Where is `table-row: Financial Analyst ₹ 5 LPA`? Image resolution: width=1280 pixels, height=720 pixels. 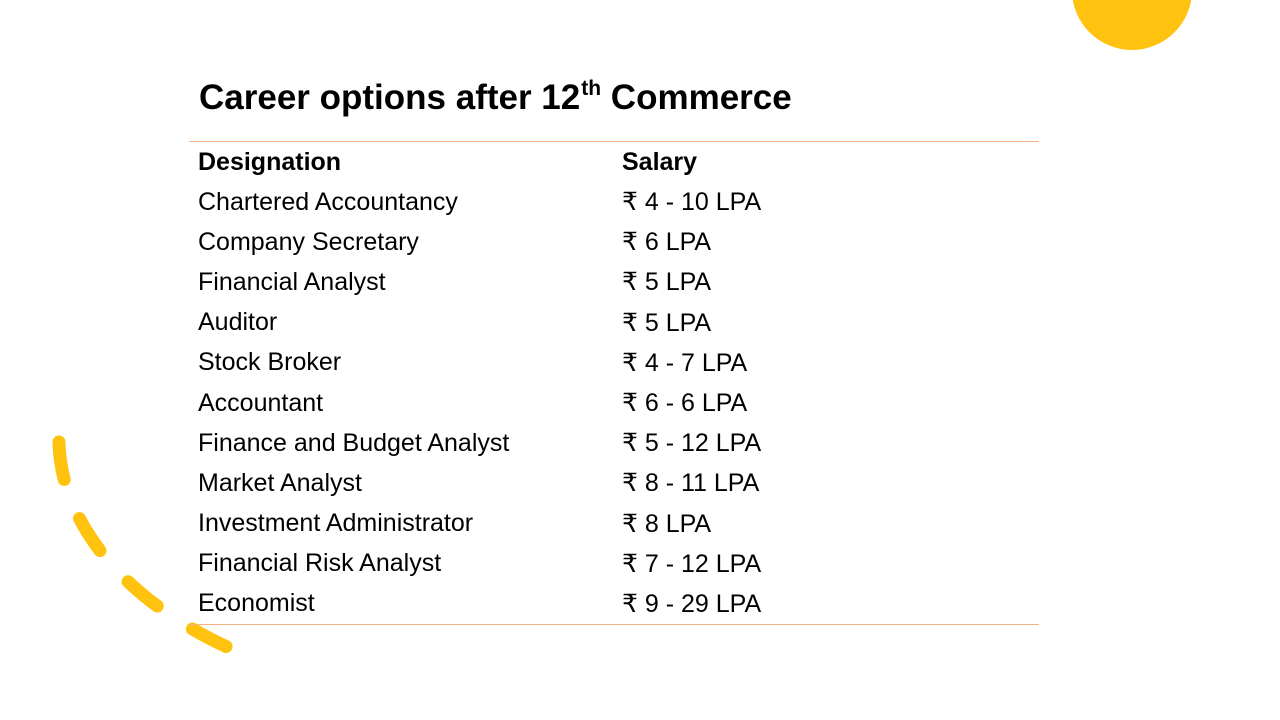 table-row: Financial Analyst ₹ 5 LPA is located at coordinates (614, 282).